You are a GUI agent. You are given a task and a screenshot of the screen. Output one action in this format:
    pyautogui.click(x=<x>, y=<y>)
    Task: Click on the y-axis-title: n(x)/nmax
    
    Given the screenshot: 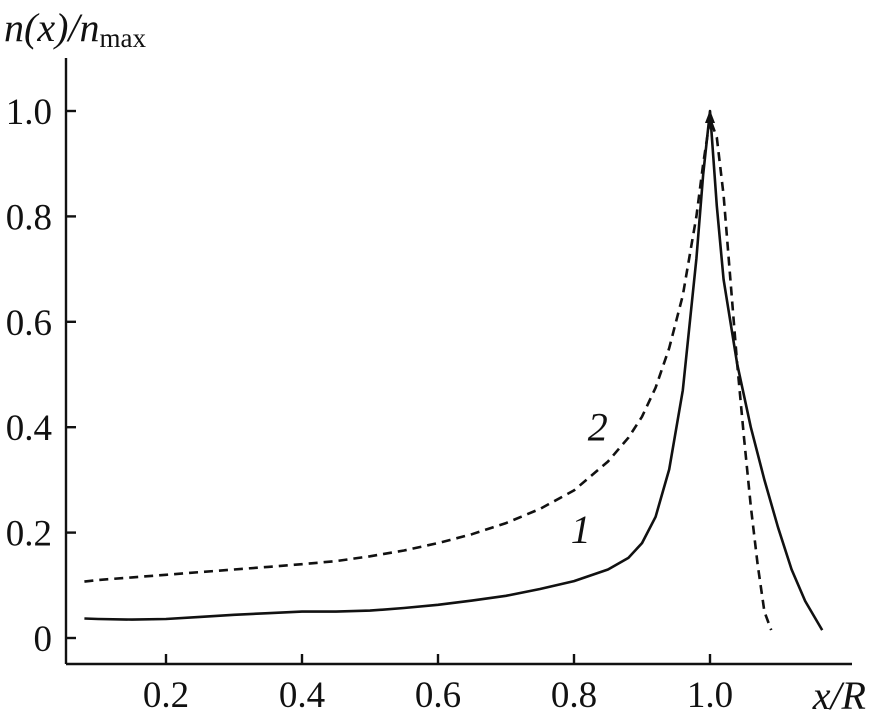 What is the action you would take?
    pyautogui.click(x=75, y=29)
    